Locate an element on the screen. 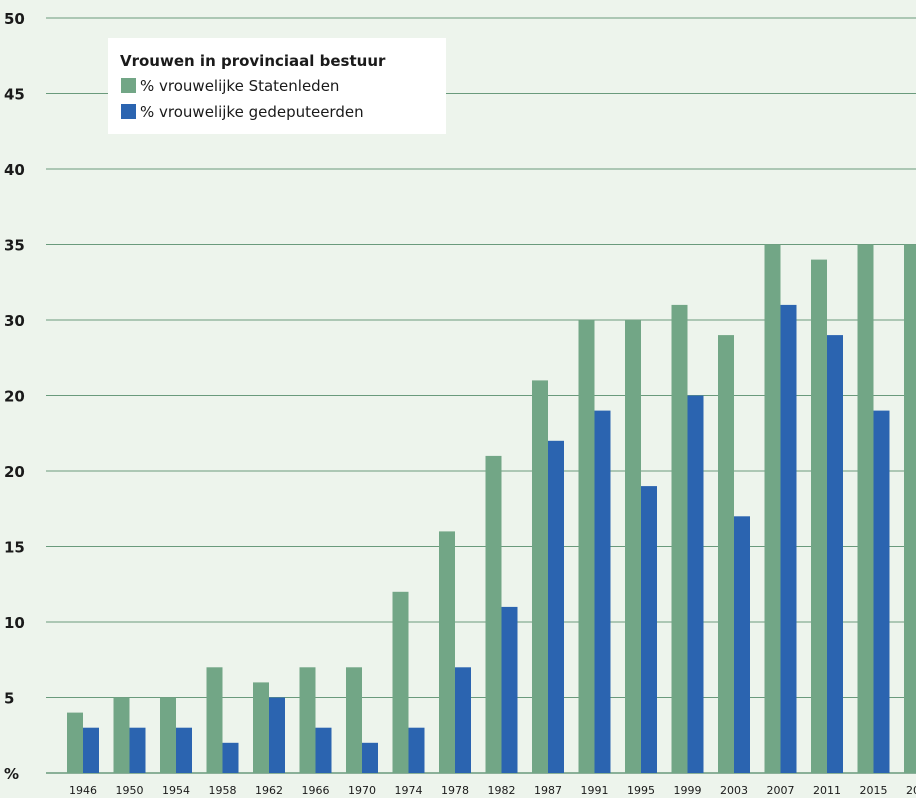 This screenshot has height=802, width=916. x-tick-label: 2007 is located at coordinates (781, 790).